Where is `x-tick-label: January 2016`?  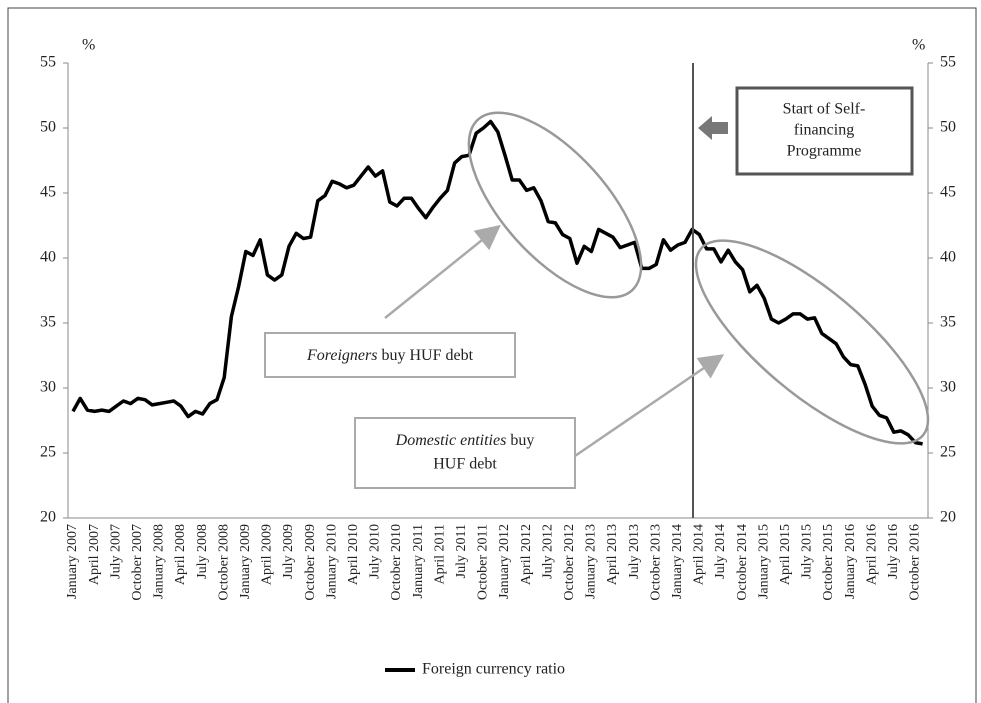
x-tick-label: January 2016 is located at coordinates (850, 561).